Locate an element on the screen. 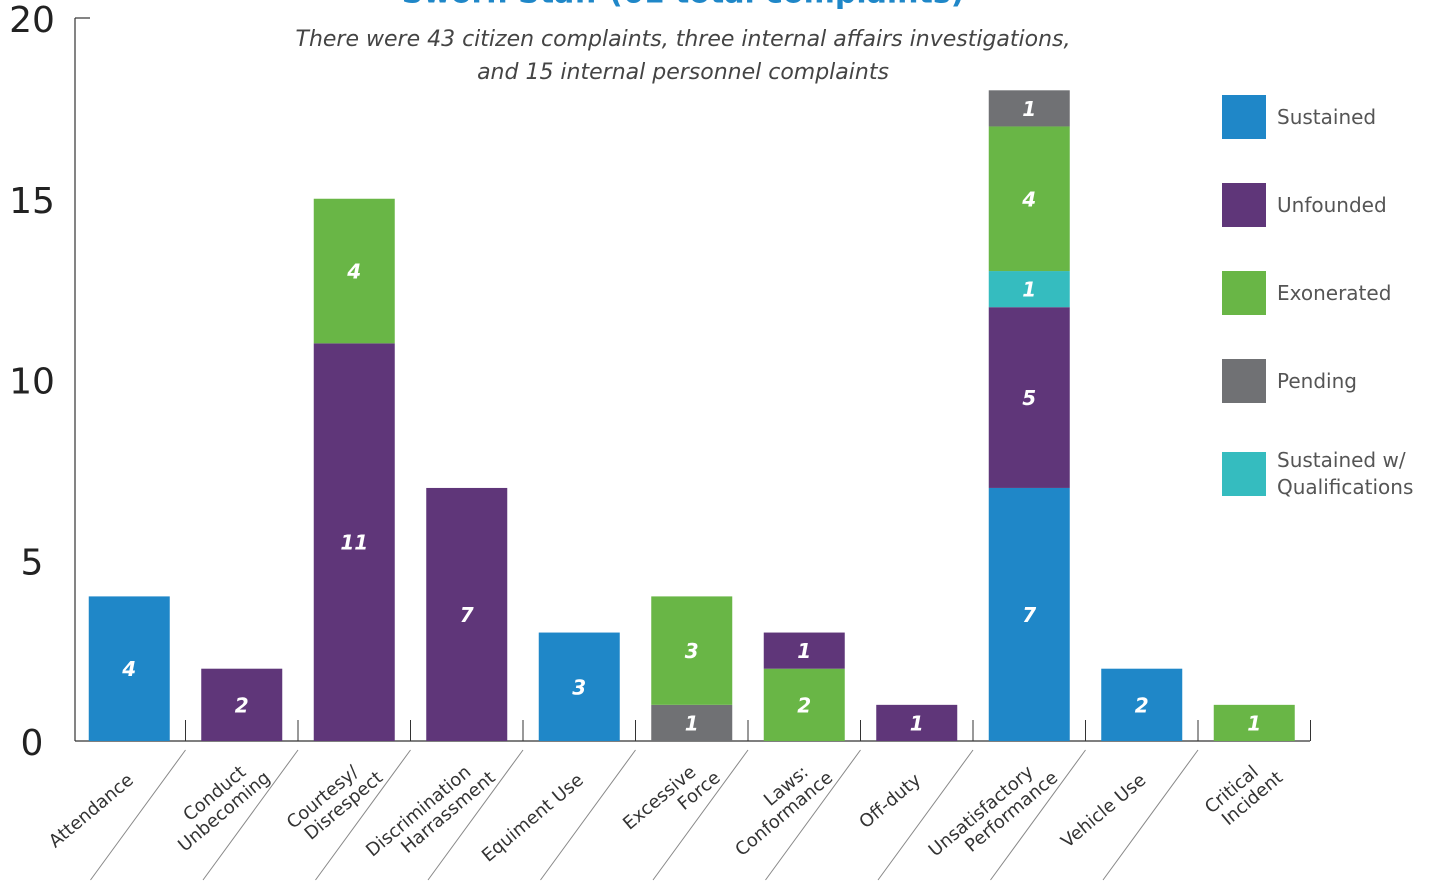 The width and height of the screenshot is (1432, 888). legend-label: Unfounded is located at coordinates (1332, 204).